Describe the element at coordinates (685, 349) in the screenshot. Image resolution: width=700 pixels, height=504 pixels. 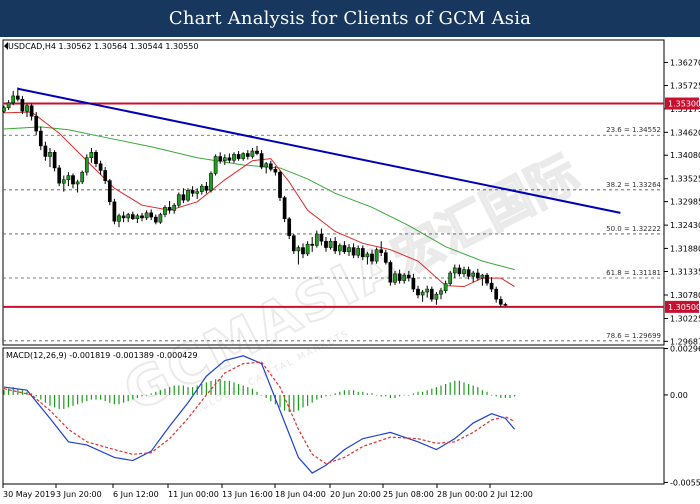
I see `macd-tick-label: 0.002967` at that location.